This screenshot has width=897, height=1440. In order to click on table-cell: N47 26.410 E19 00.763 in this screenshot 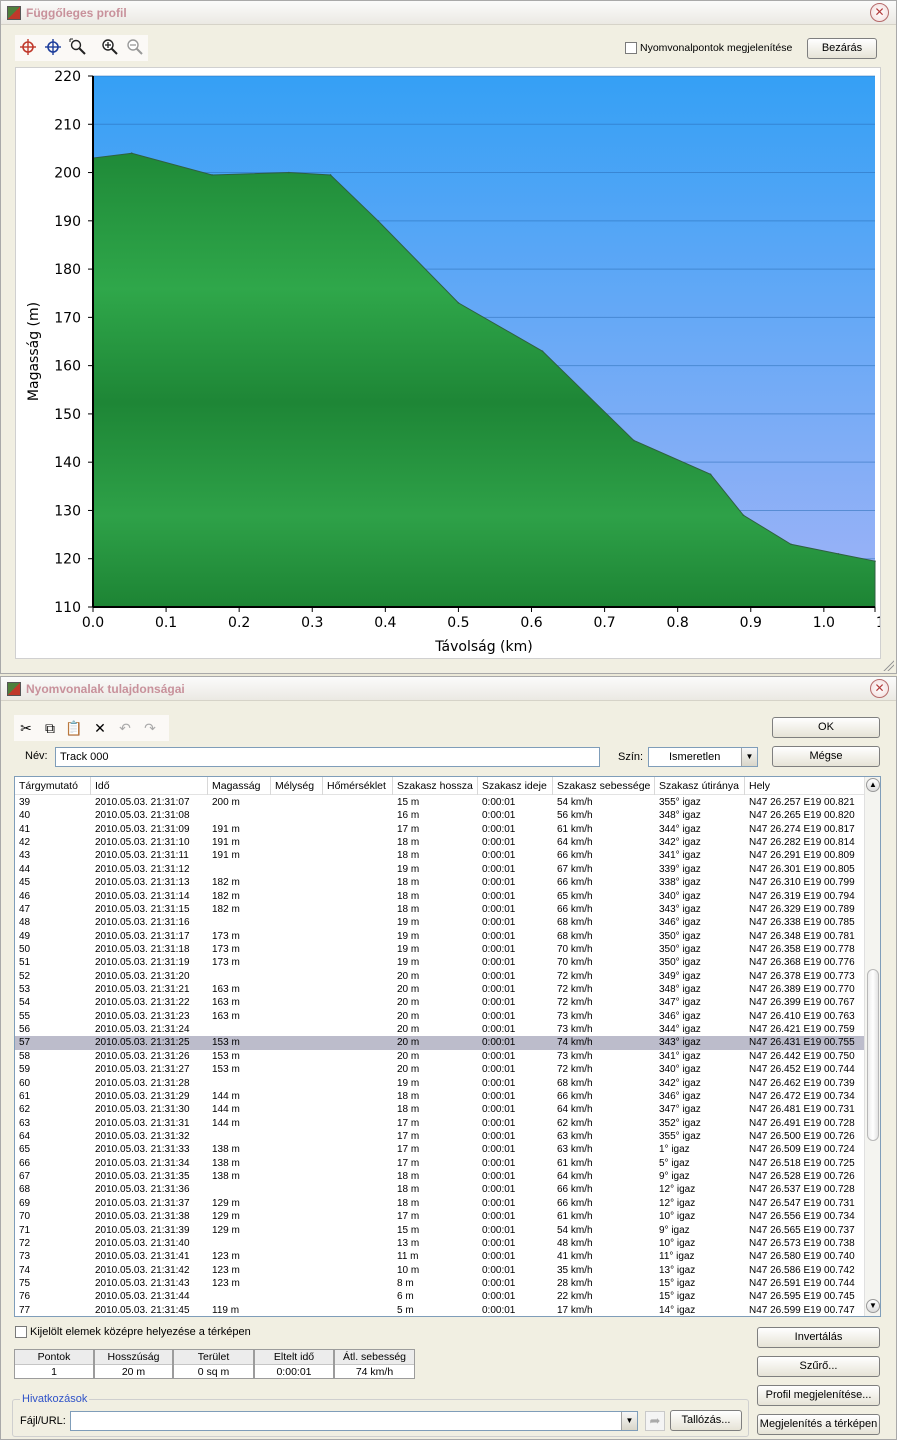, I will do `click(802, 1016)`.